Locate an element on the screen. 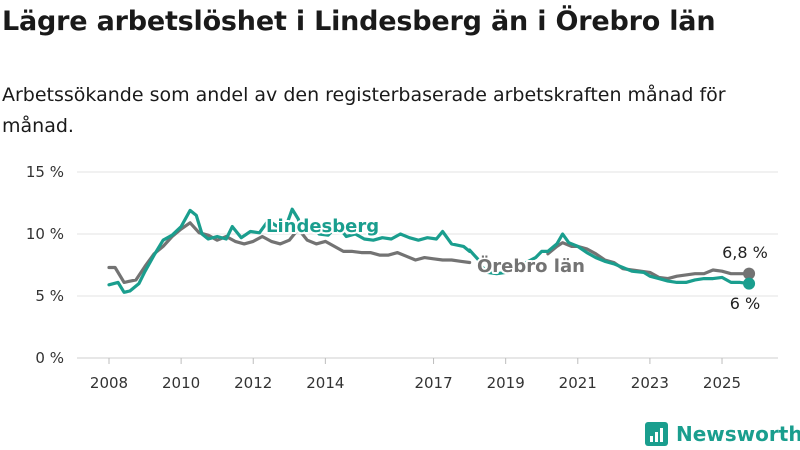  series-labels: 6,8 % 6 % Lindesberg Örebro län is located at coordinates (516, 263).